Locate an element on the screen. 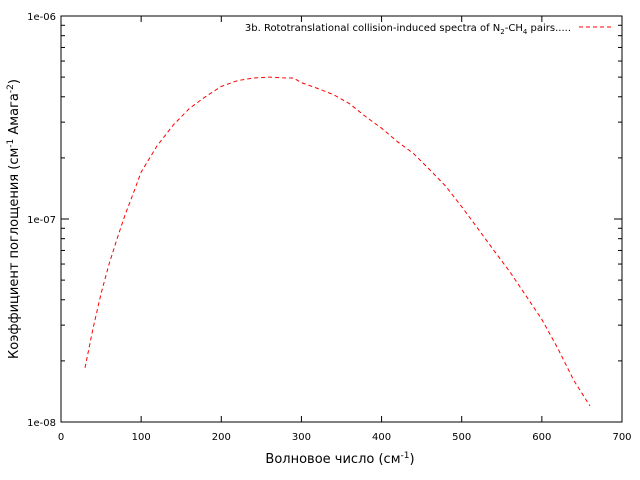 Image resolution: width=640 pixels, height=480 pixels. x-tick-label: 400 is located at coordinates (381, 437).